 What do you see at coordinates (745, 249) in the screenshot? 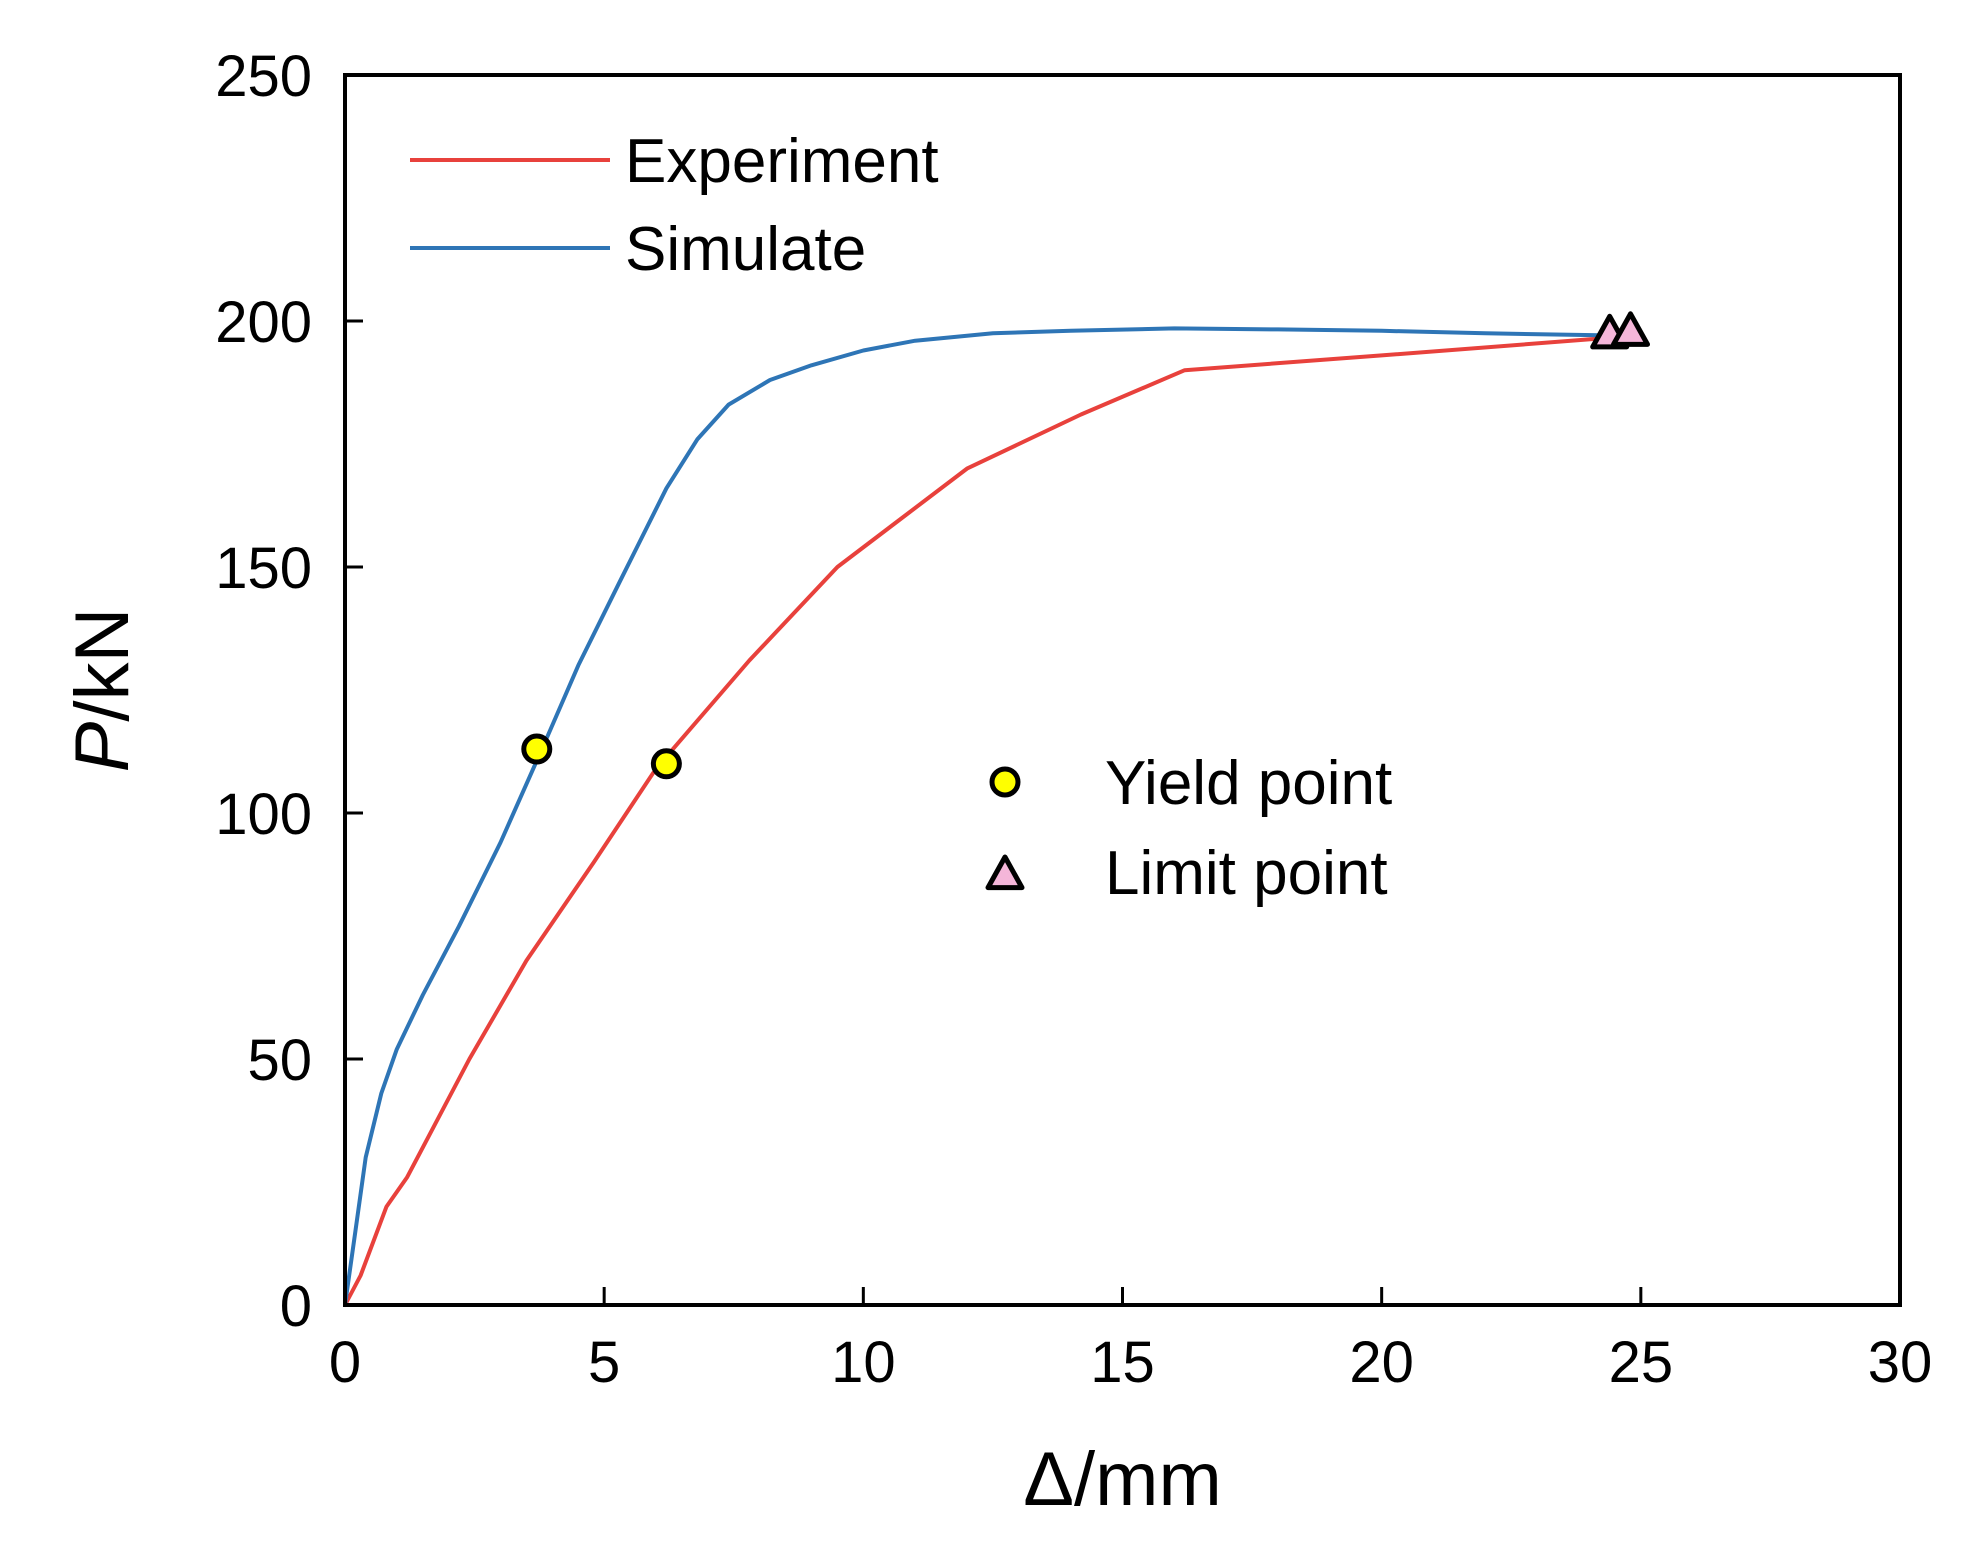
I see `legend-label-simulate: Simulate` at bounding box center [745, 249].